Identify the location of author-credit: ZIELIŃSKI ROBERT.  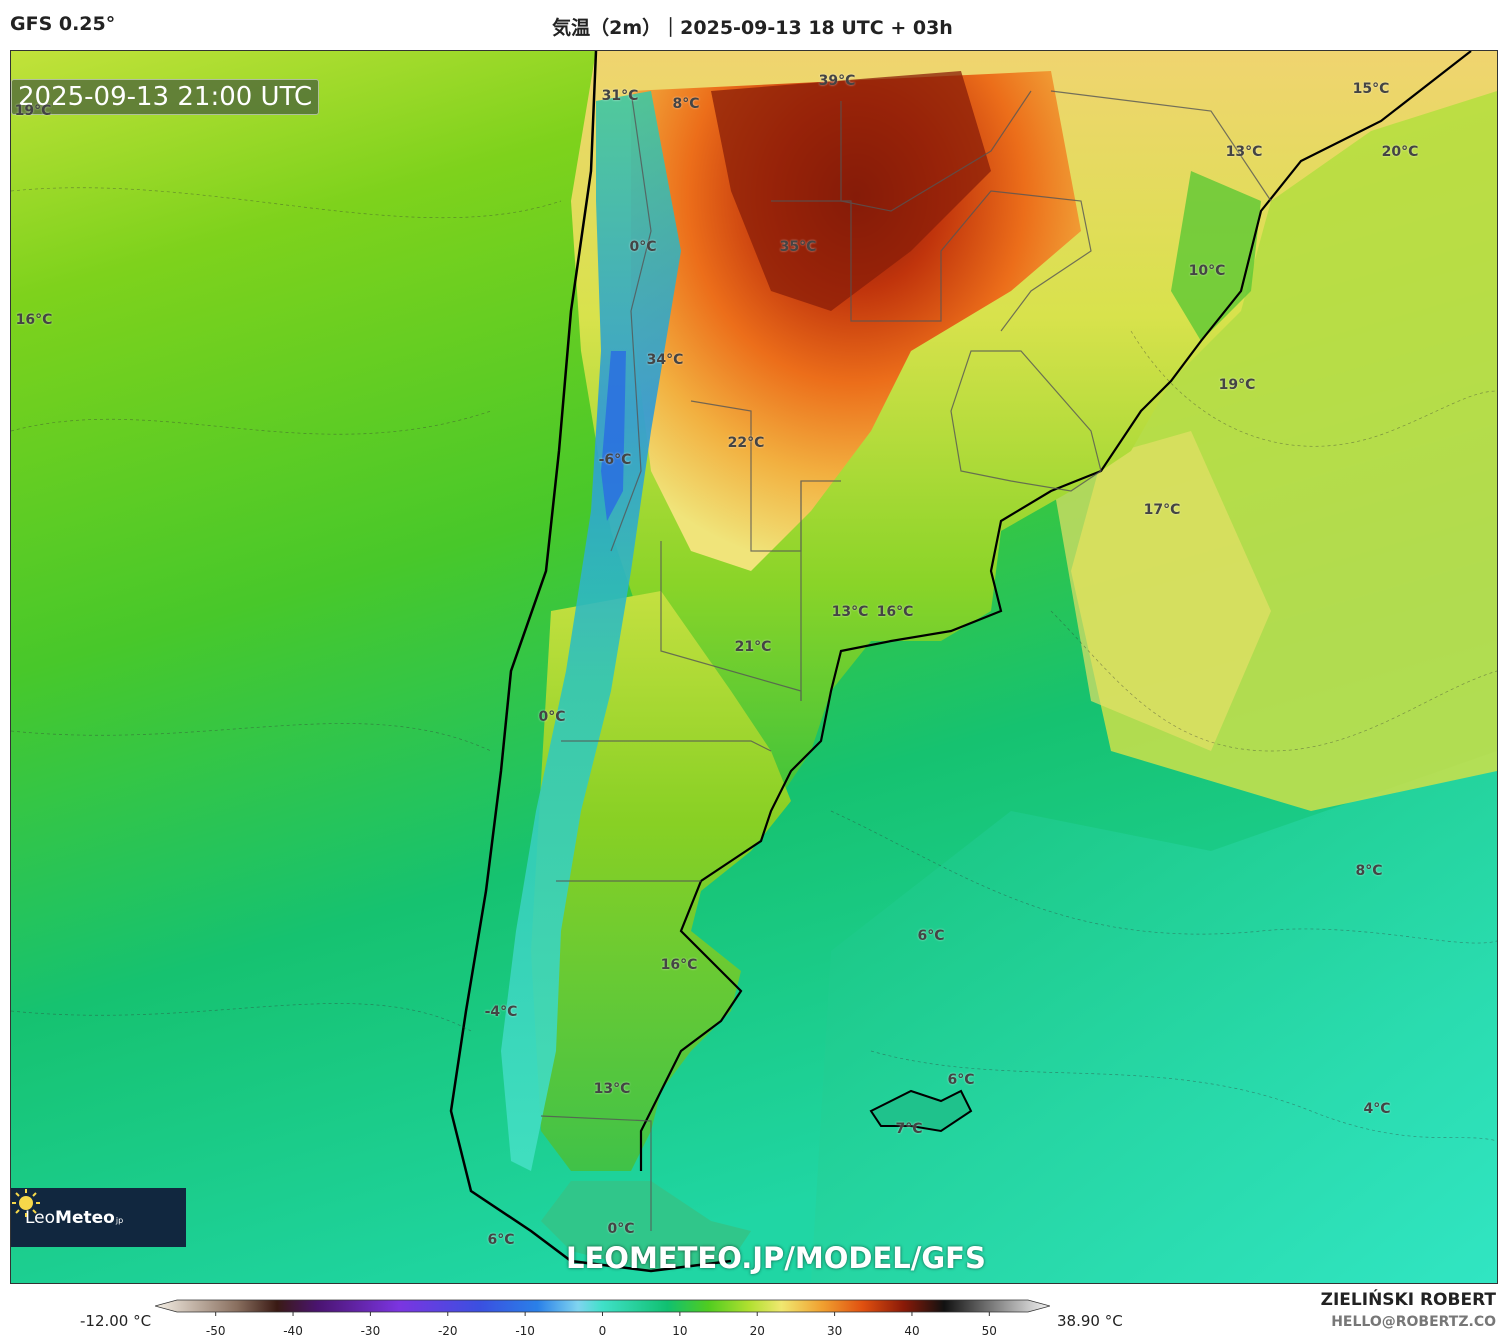
(1408, 1300).